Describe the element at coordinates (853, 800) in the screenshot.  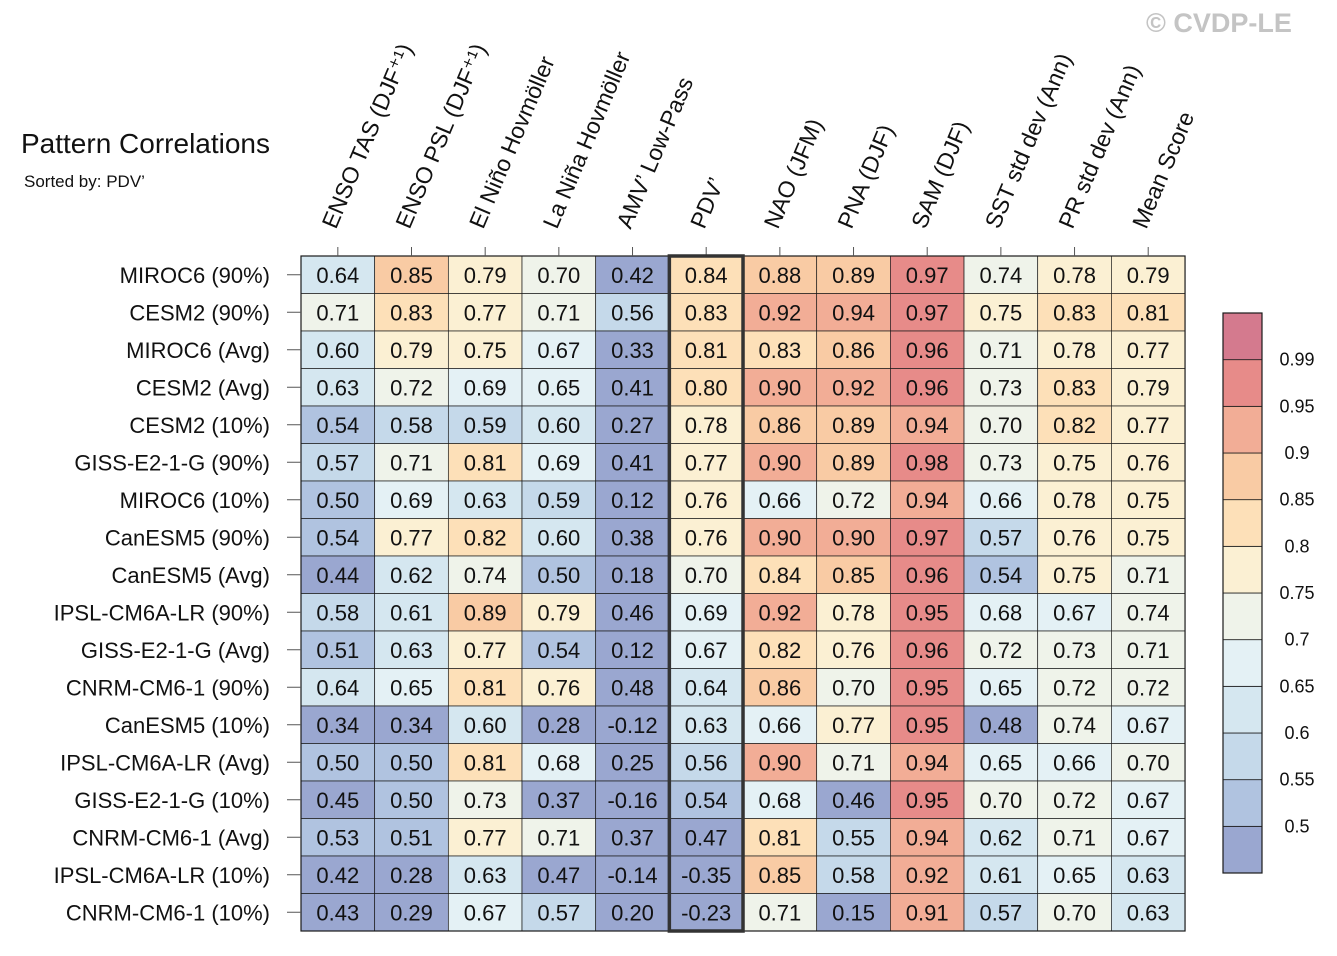
I see `cell-value: 0.46` at that location.